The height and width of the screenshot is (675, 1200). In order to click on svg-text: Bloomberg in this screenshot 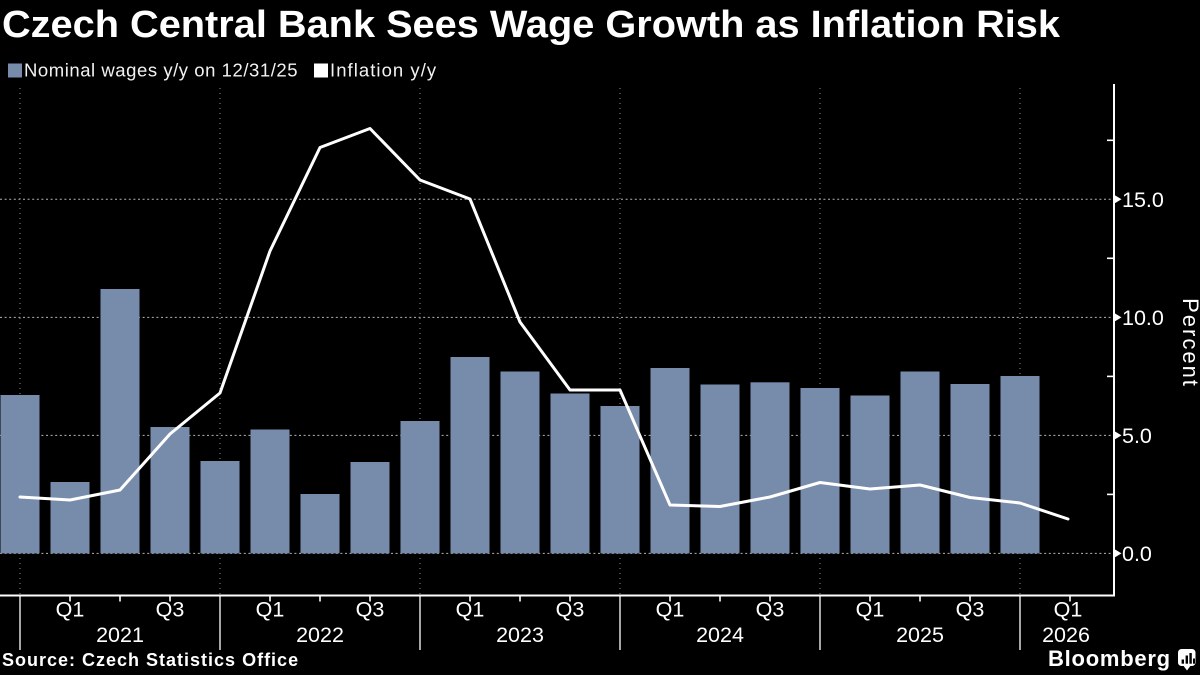, I will do `click(1109, 658)`.